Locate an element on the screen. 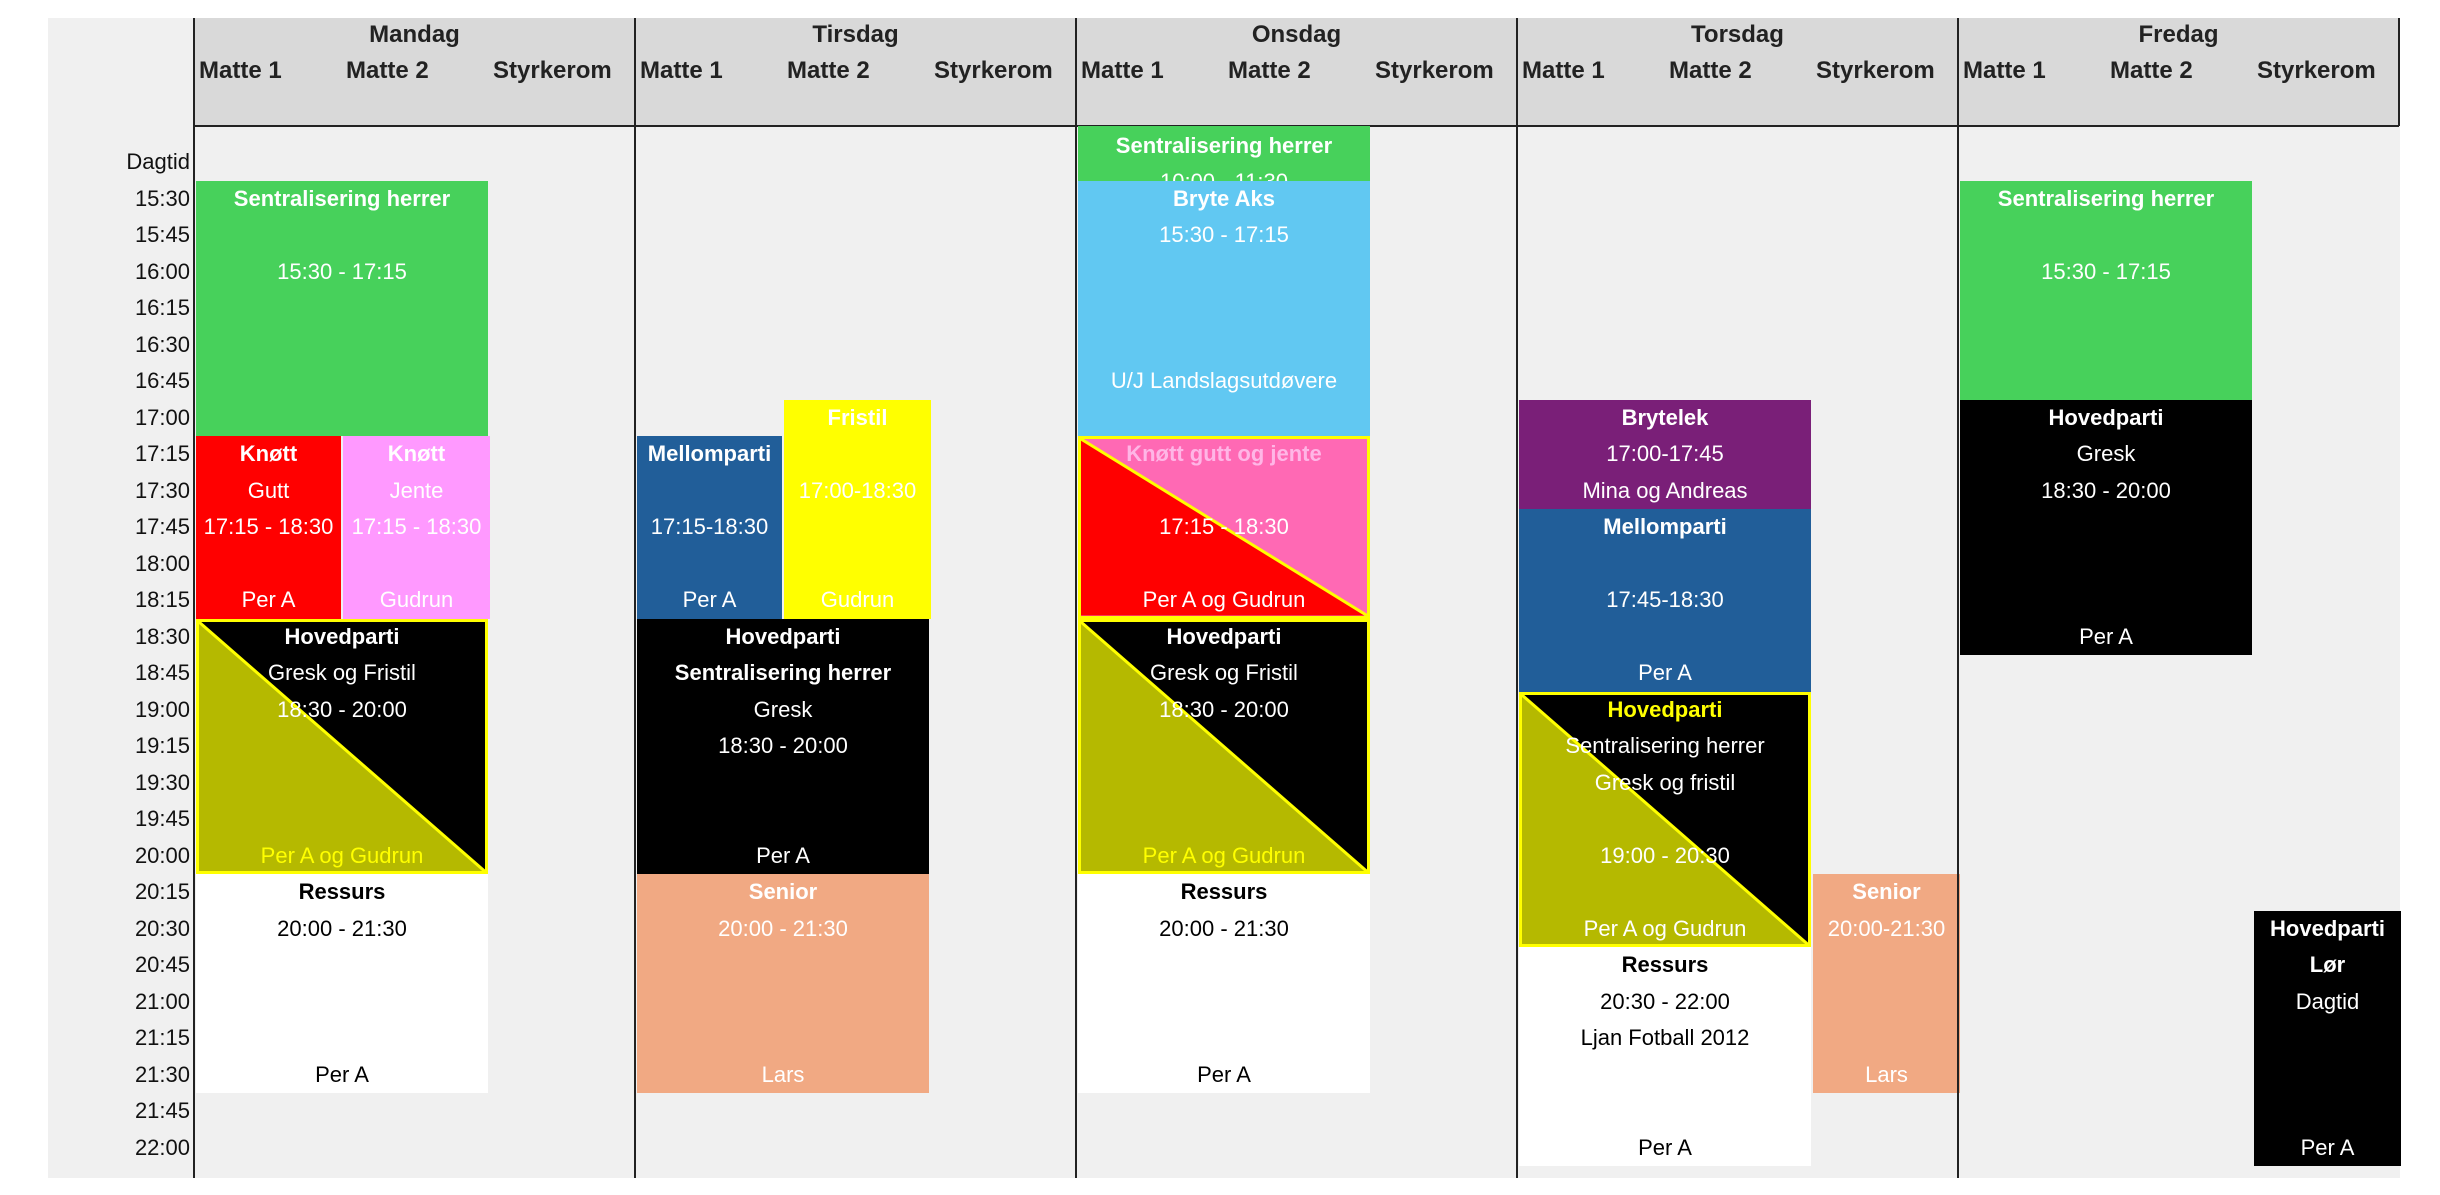  time-label: 20:30 is located at coordinates (162, 928).